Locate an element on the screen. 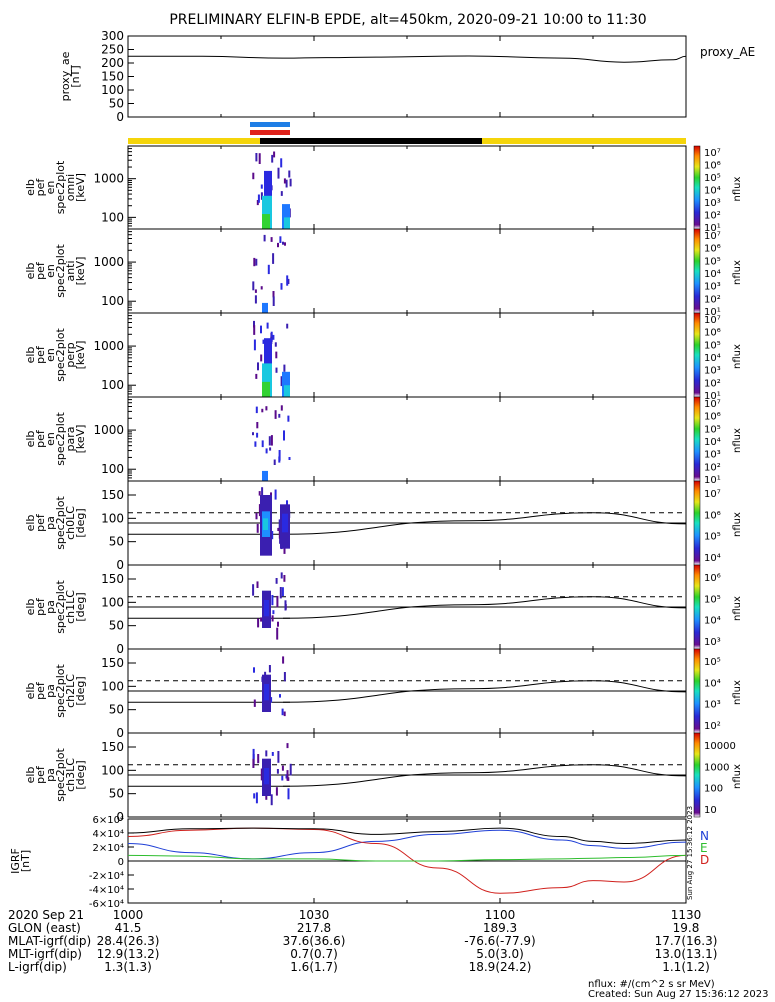  axis-row-value: 19.8 is located at coordinates (686, 928).